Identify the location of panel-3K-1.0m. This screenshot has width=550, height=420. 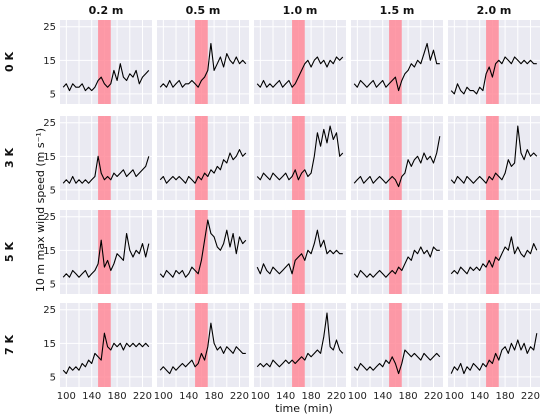
(300, 158).